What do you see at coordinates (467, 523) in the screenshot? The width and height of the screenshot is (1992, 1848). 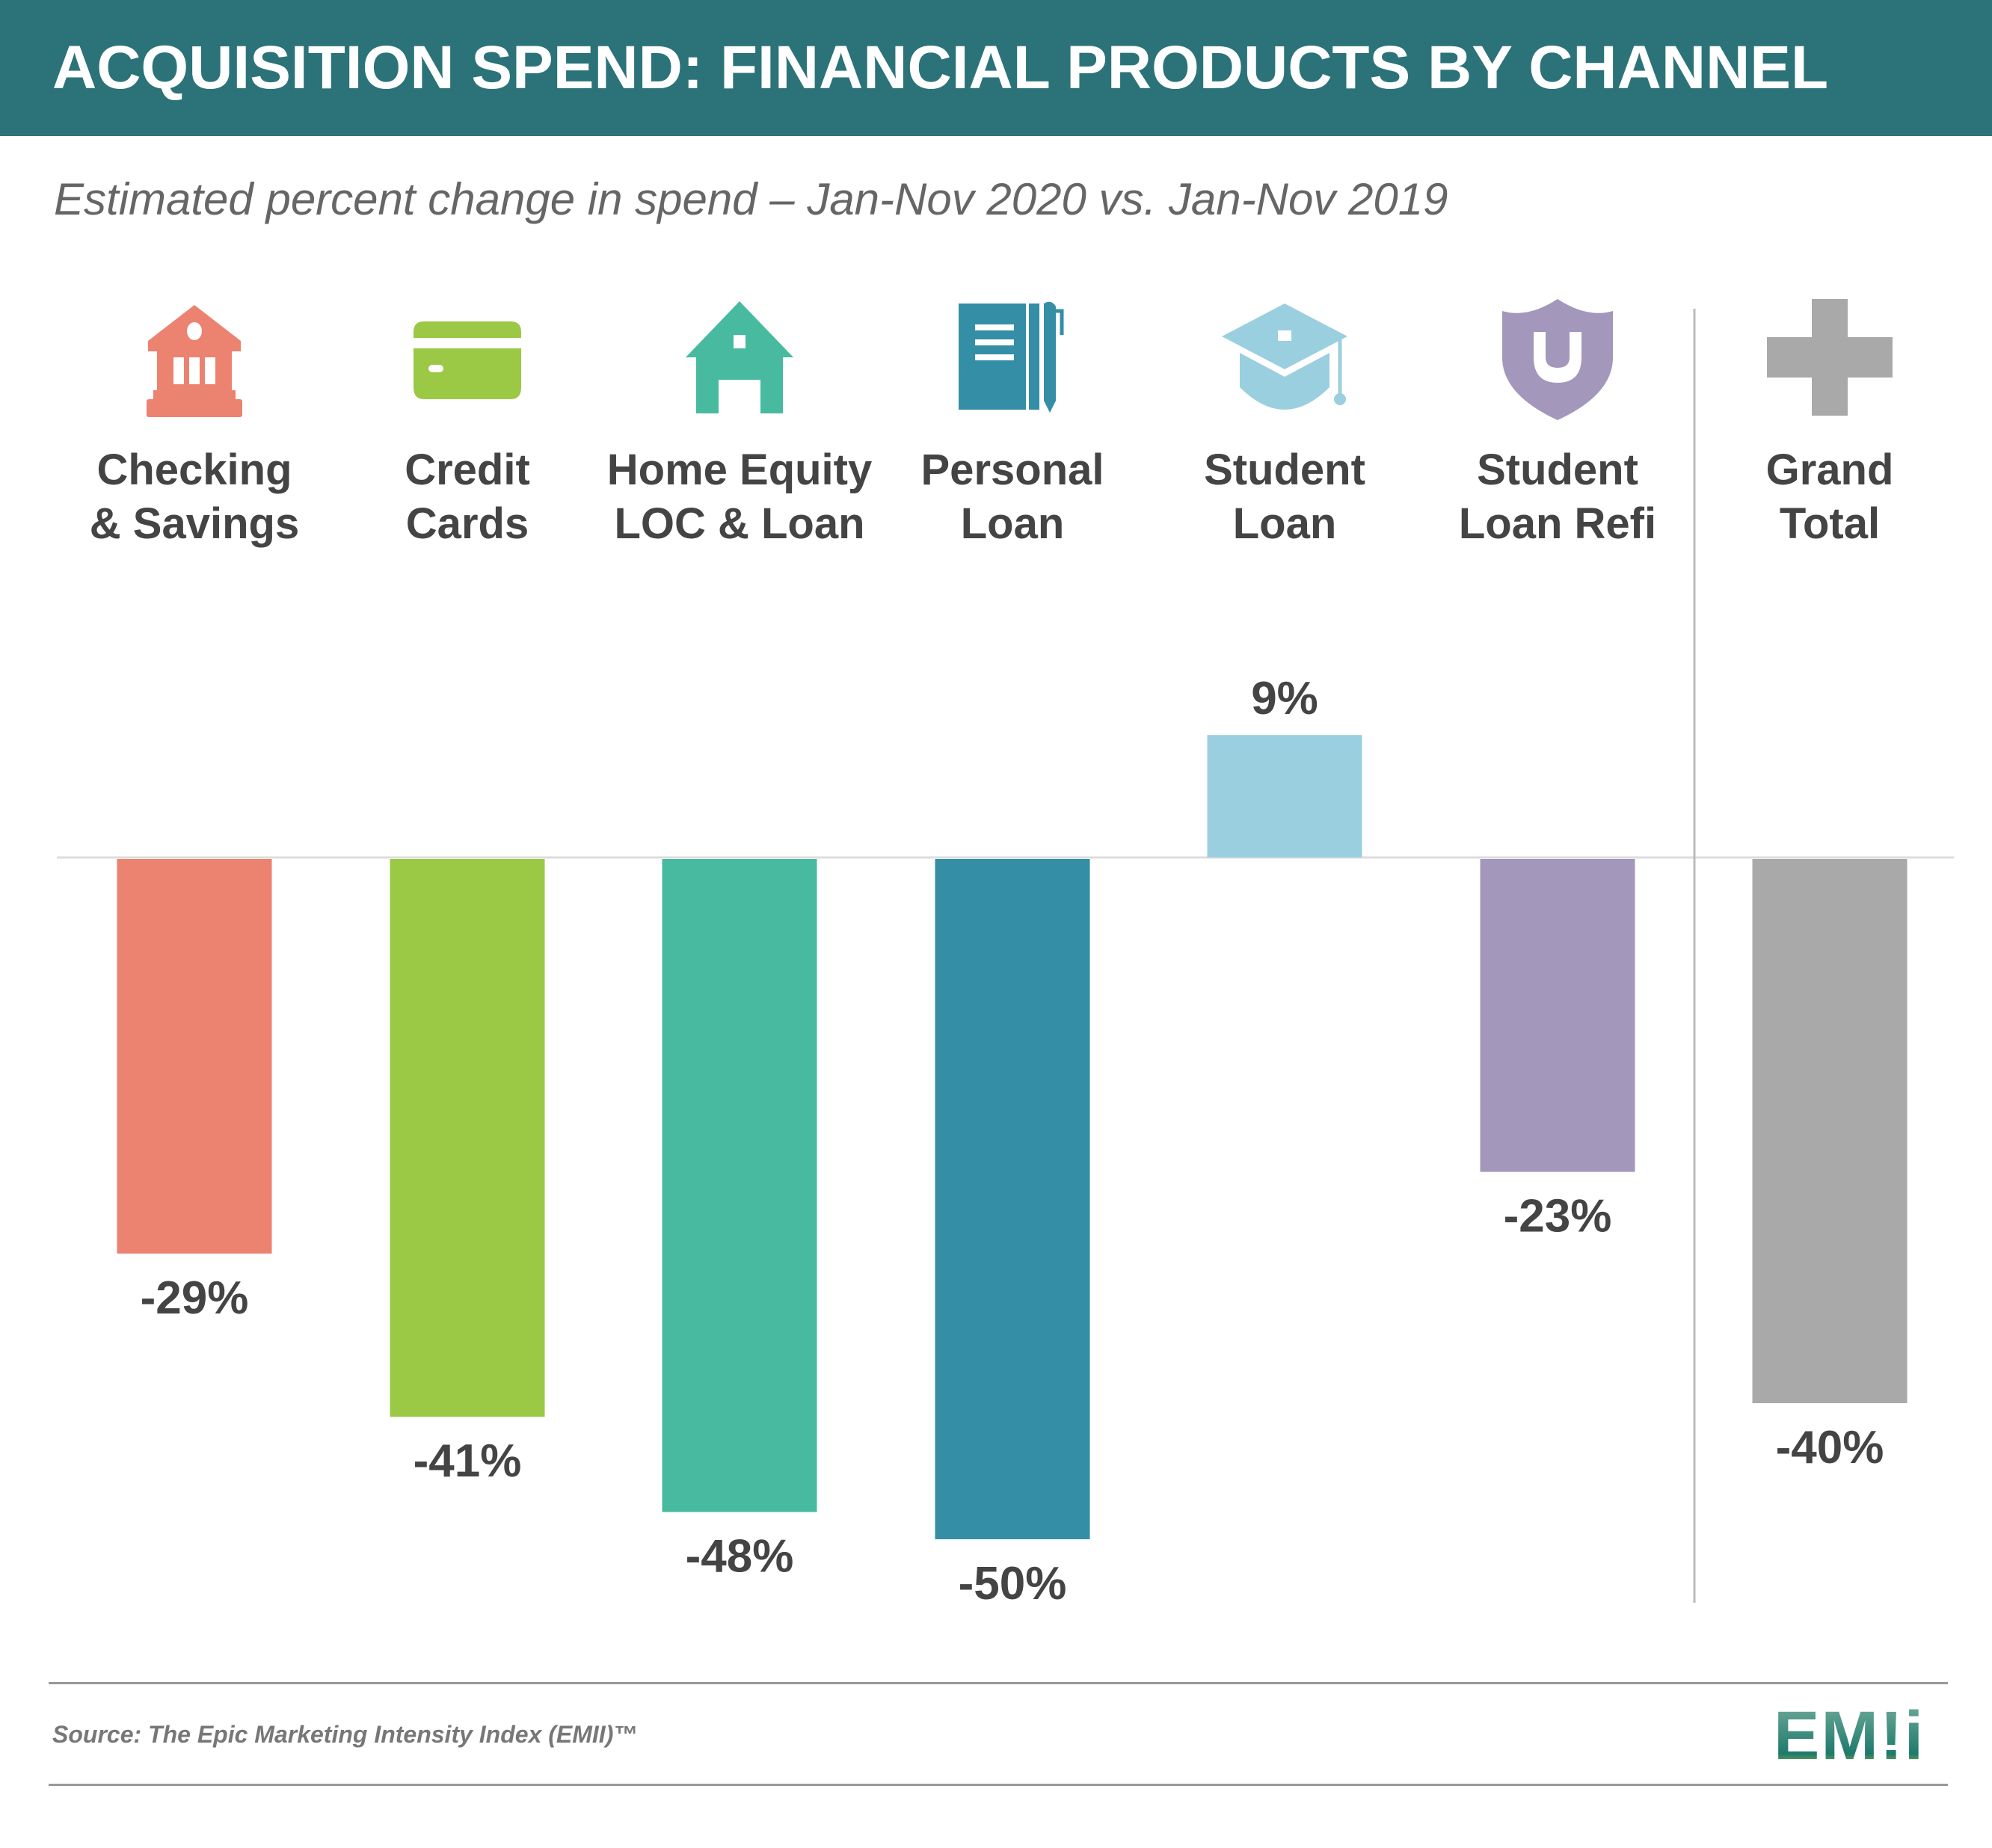 I see `category-label: Cards` at bounding box center [467, 523].